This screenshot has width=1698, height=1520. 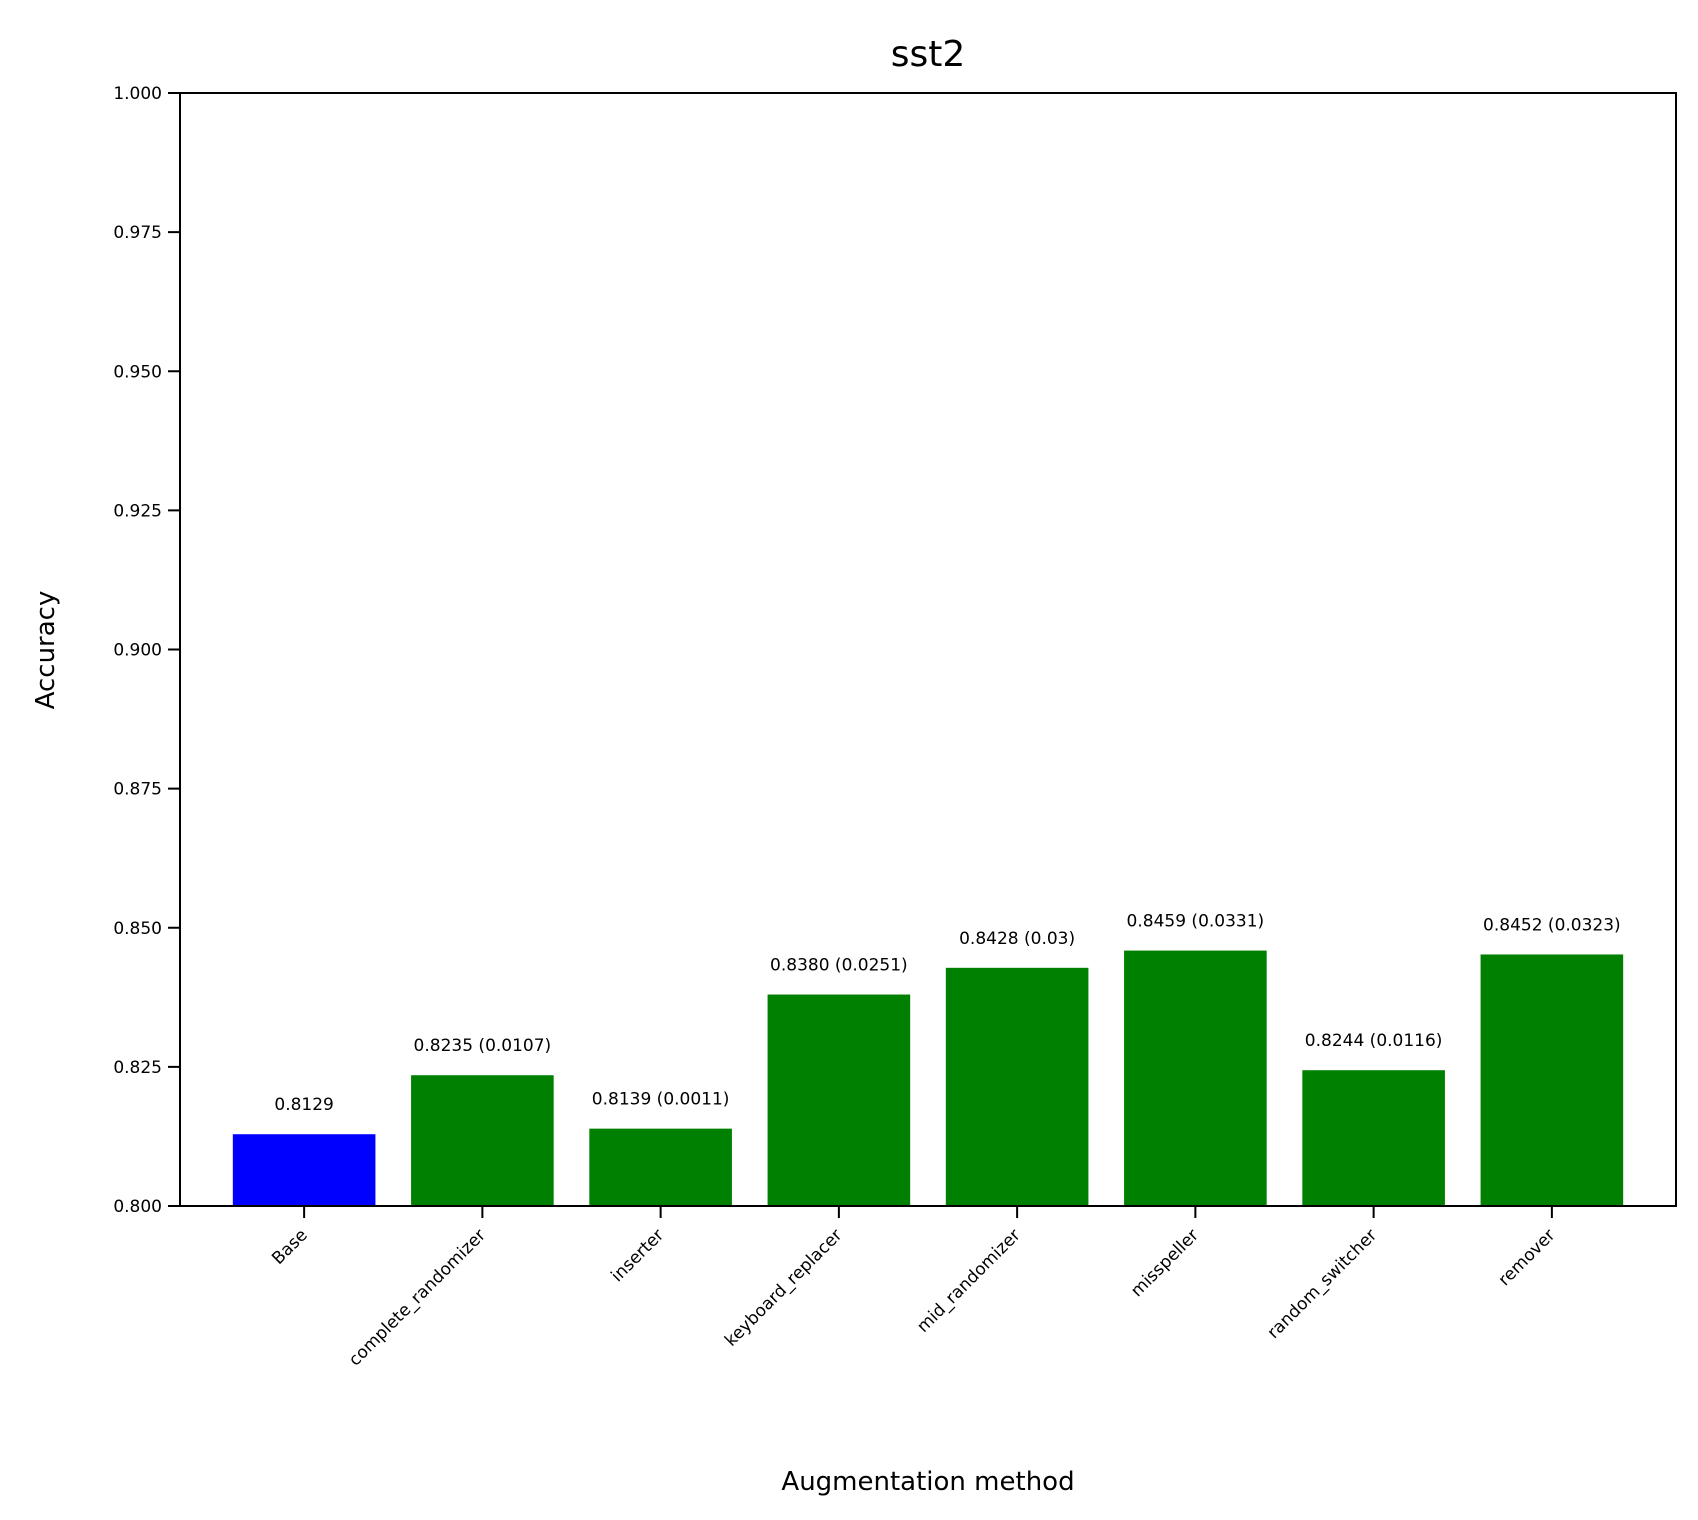 I want to click on x-axis-label: Augmentation method, so click(x=927, y=1482).